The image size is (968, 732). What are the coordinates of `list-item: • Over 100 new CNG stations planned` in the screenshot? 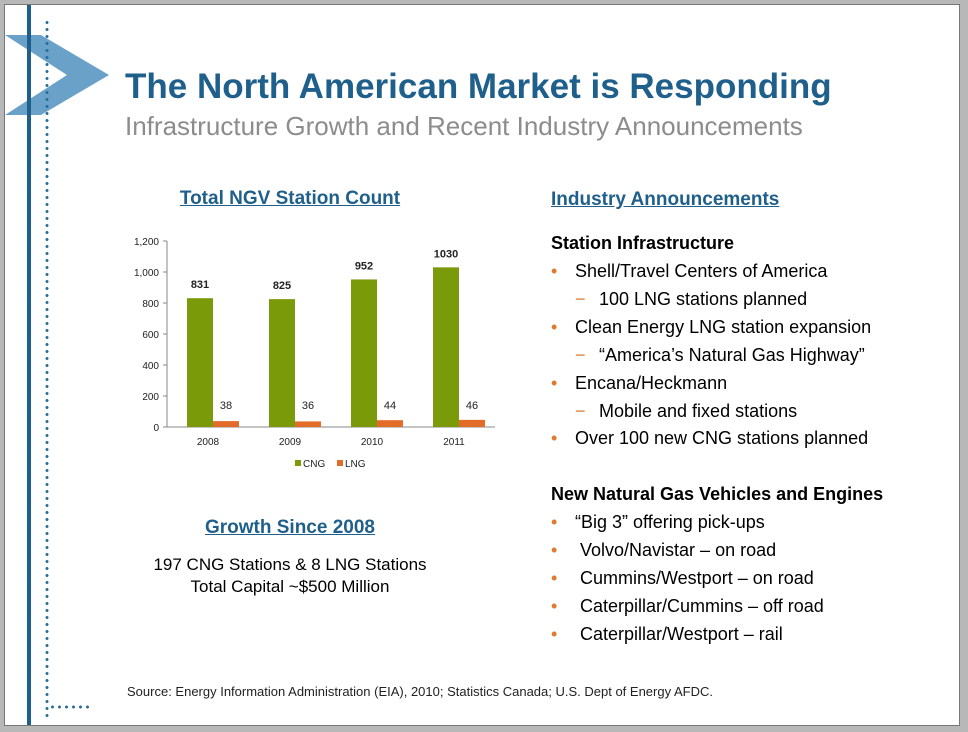 It's located at (710, 438).